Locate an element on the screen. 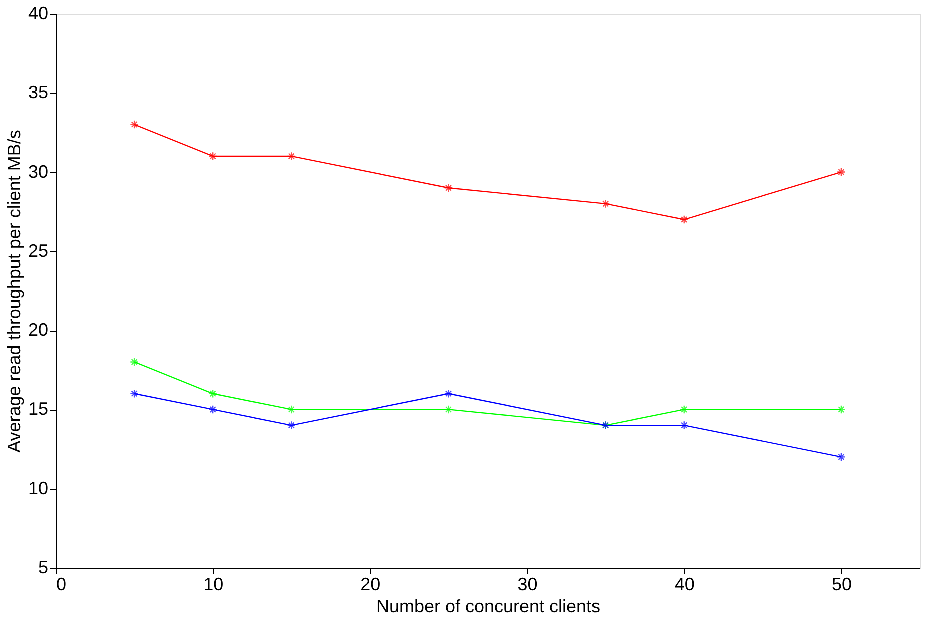  y-tick-label: 40 is located at coordinates (38, 14).